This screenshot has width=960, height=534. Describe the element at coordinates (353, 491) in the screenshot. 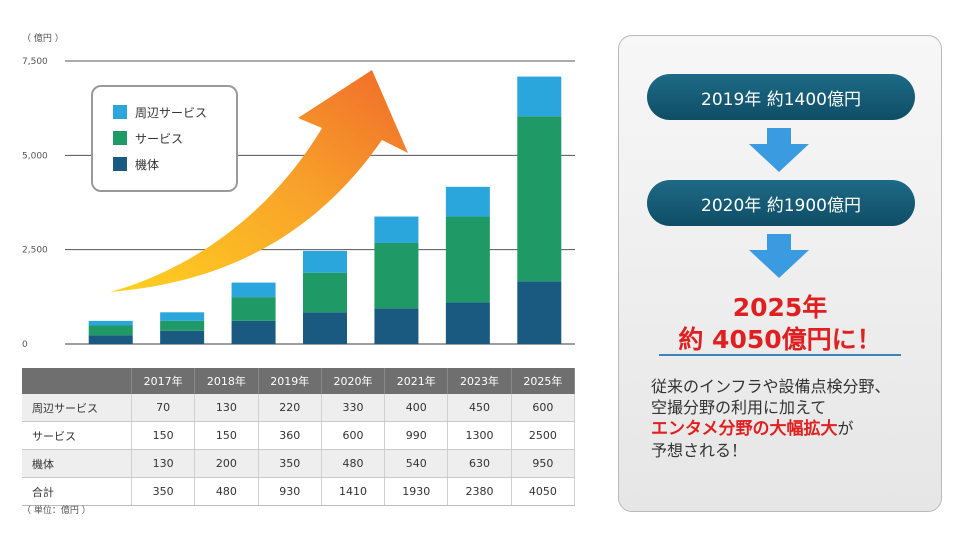

I see `table-cell: 1410` at that location.